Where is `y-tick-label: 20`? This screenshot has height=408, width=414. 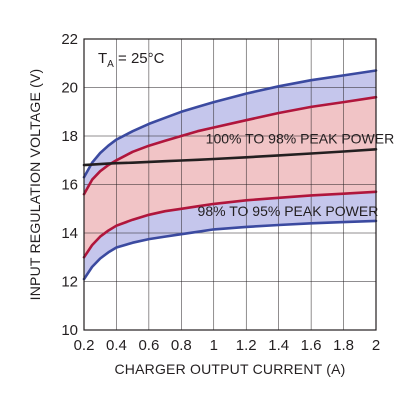
y-tick-label: 20 is located at coordinates (69, 88).